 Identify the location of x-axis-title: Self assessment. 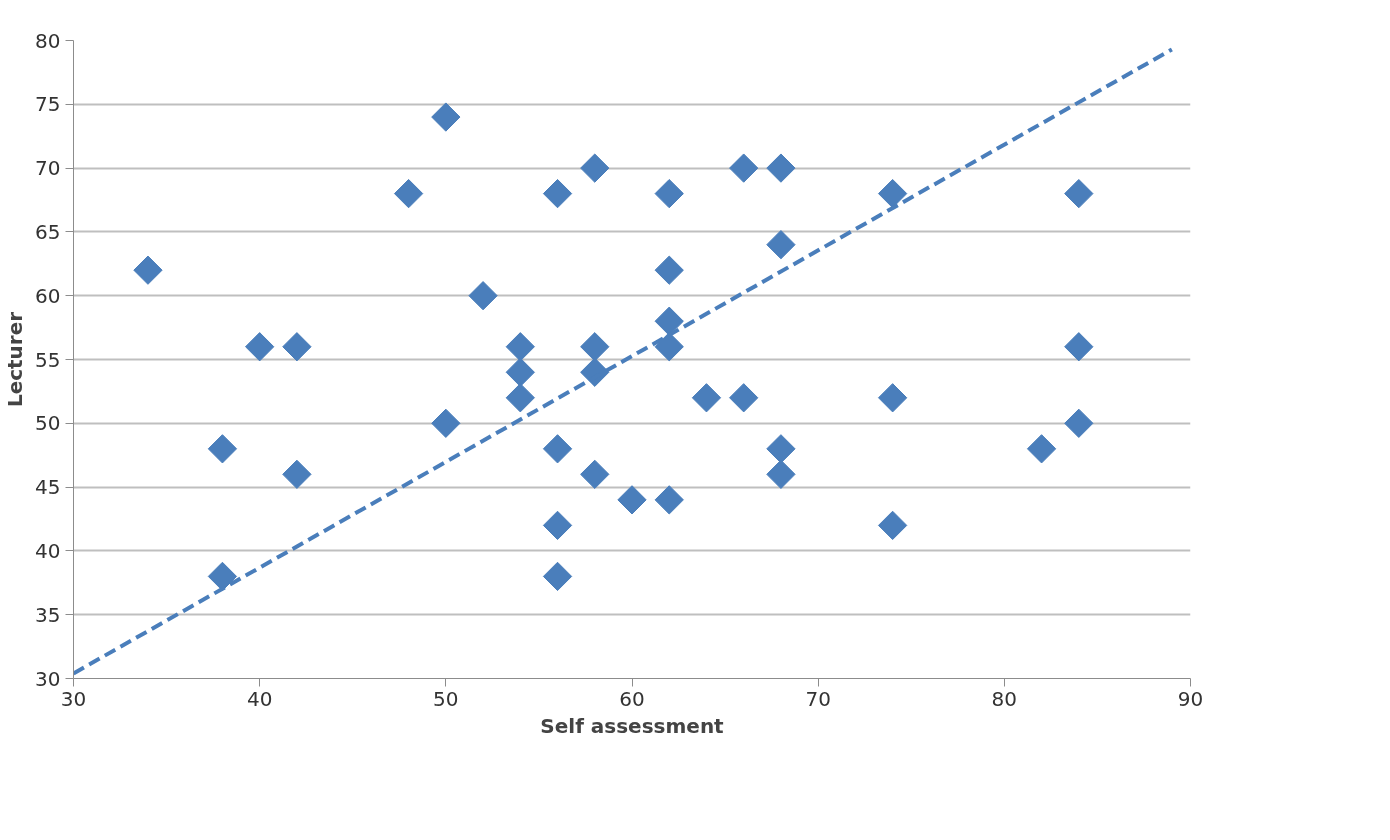
(632, 725).